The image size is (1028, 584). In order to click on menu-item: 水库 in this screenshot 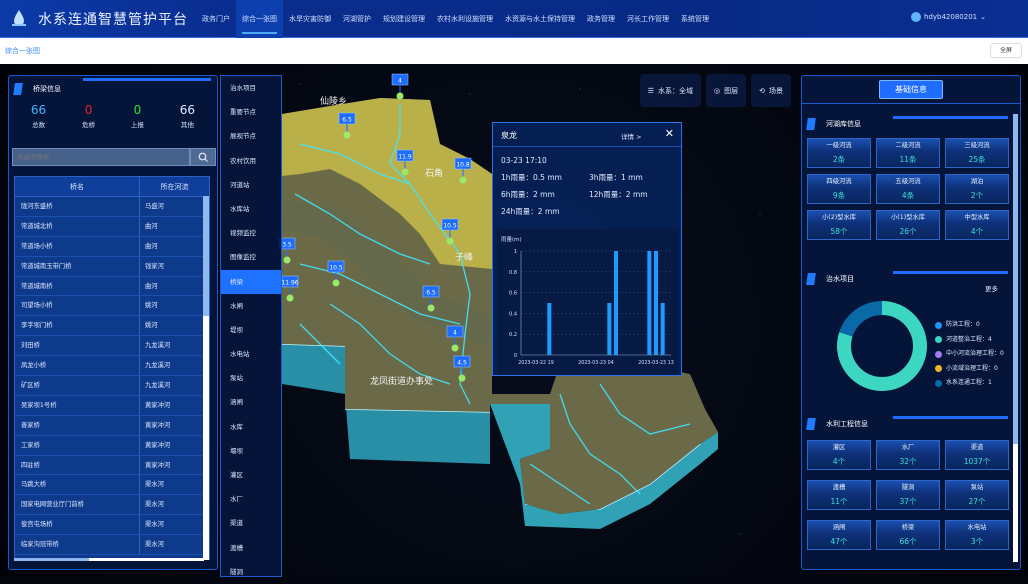, I will do `click(236, 426)`.